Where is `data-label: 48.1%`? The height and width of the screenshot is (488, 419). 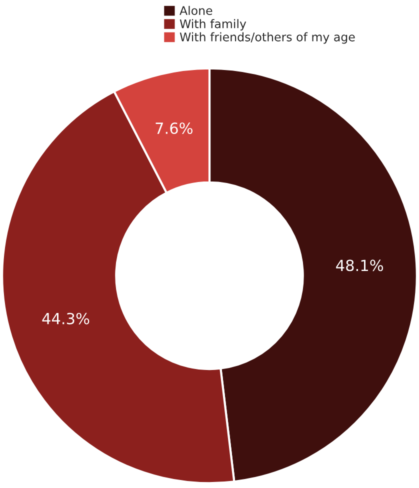
data-label: 48.1% is located at coordinates (360, 266).